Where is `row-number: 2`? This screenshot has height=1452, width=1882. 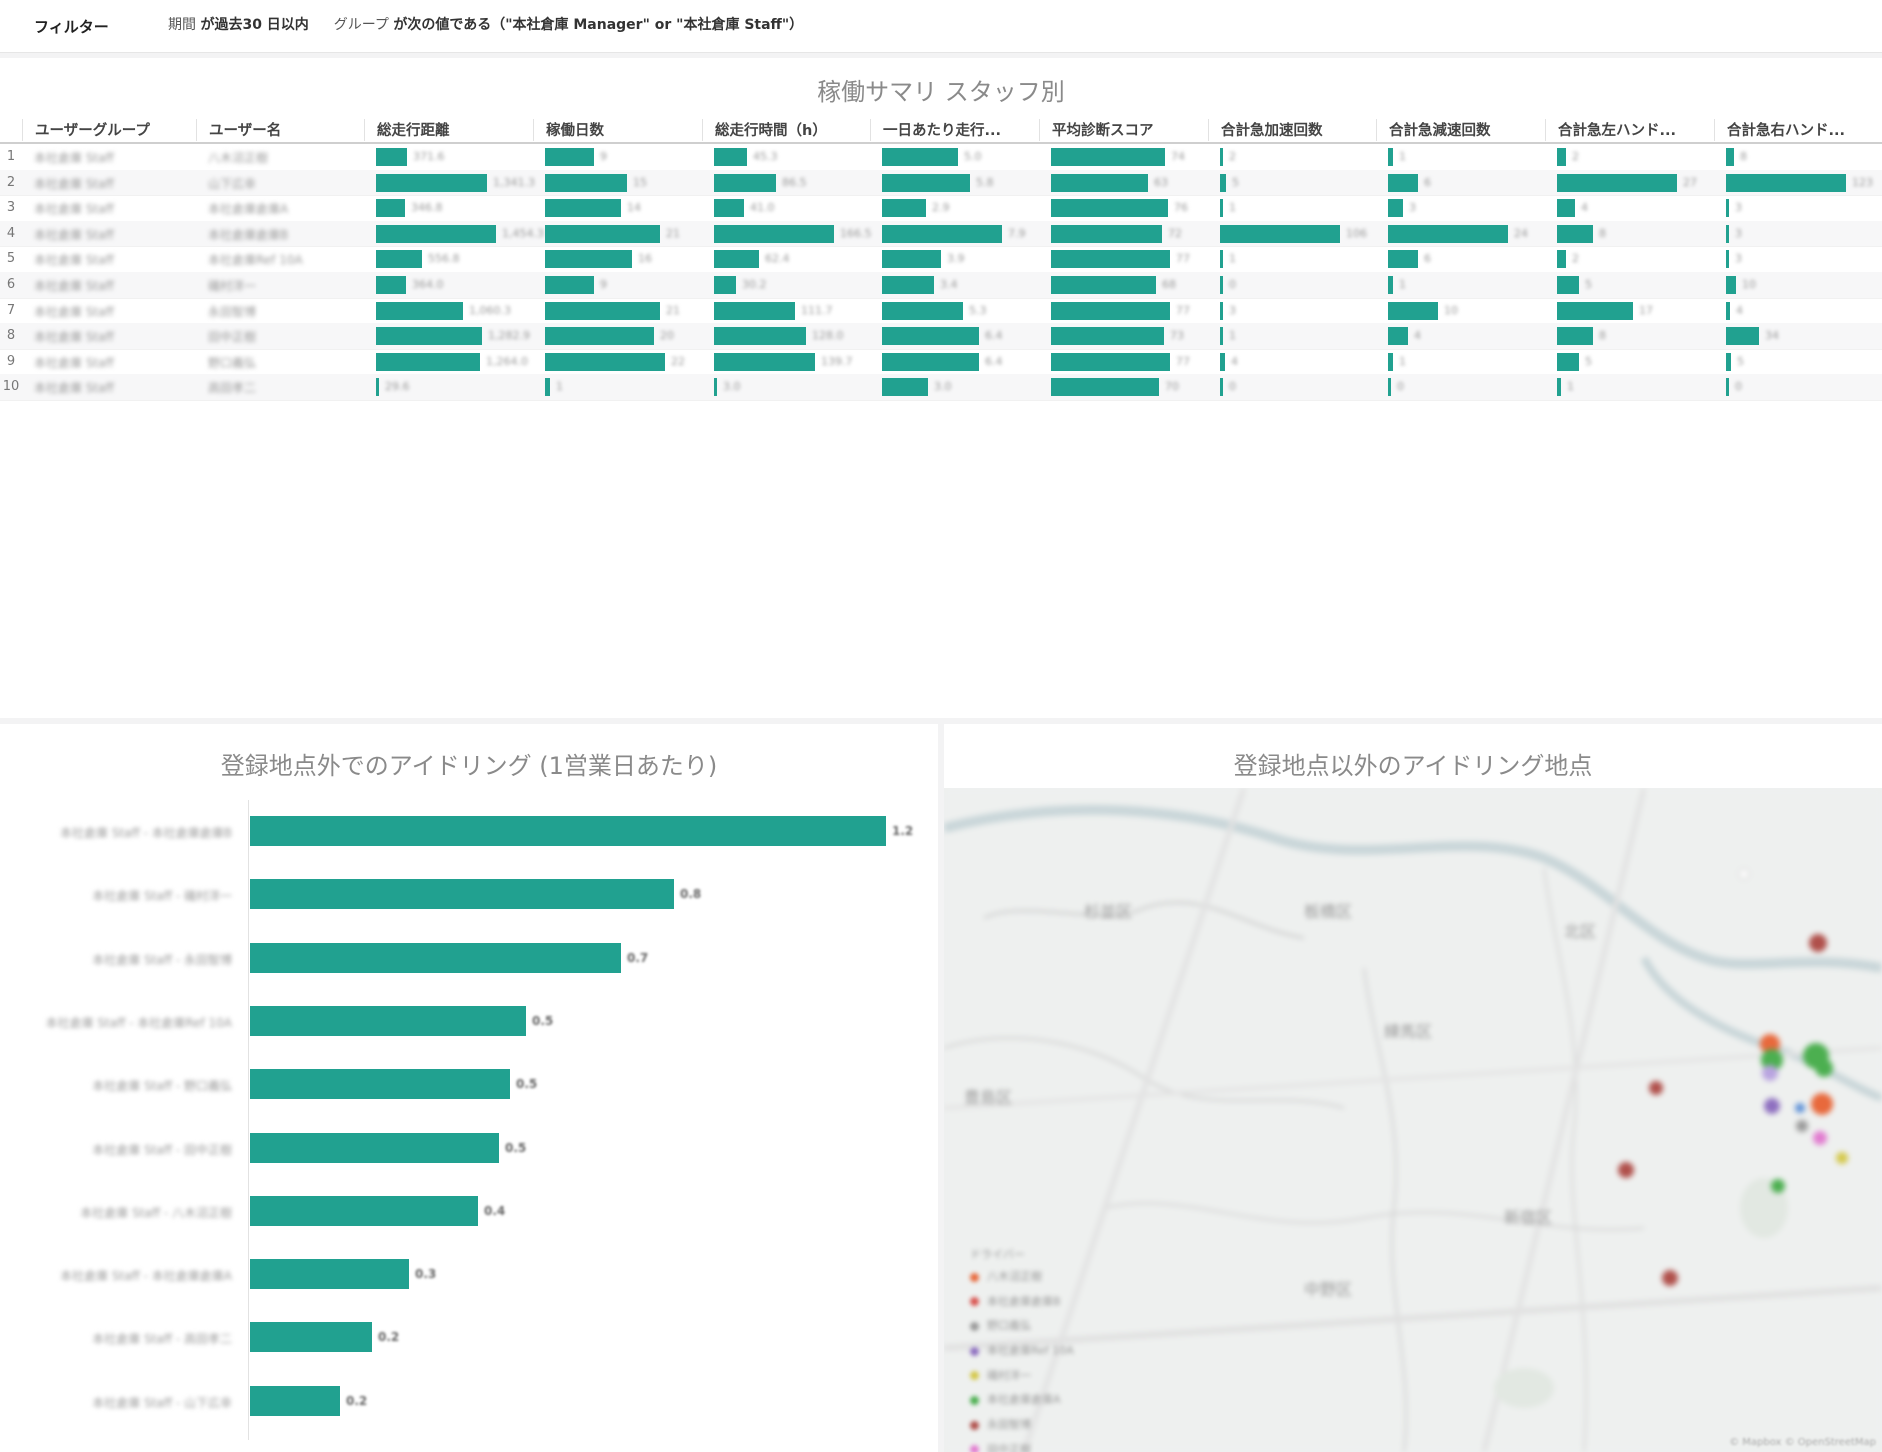 row-number: 2 is located at coordinates (11, 182).